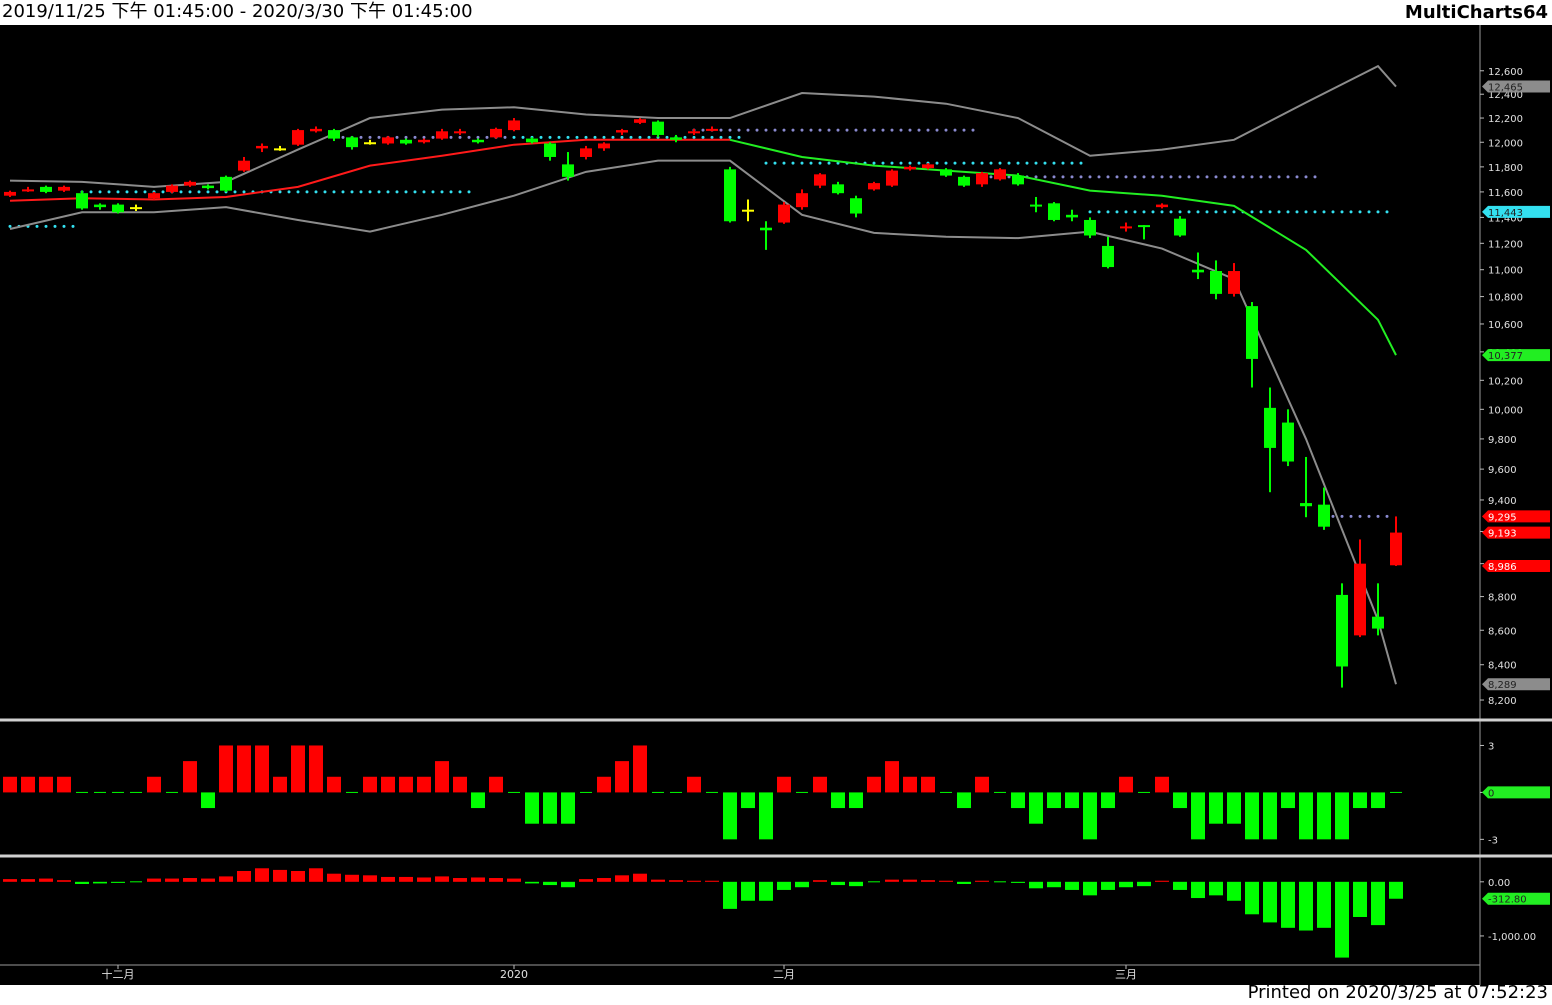  I want to click on y-tick-label: 10,000, so click(1505, 410).